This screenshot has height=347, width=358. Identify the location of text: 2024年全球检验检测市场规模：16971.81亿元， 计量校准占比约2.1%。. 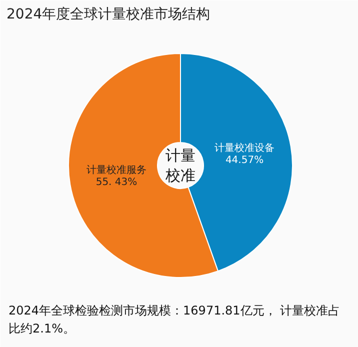
(174, 320).